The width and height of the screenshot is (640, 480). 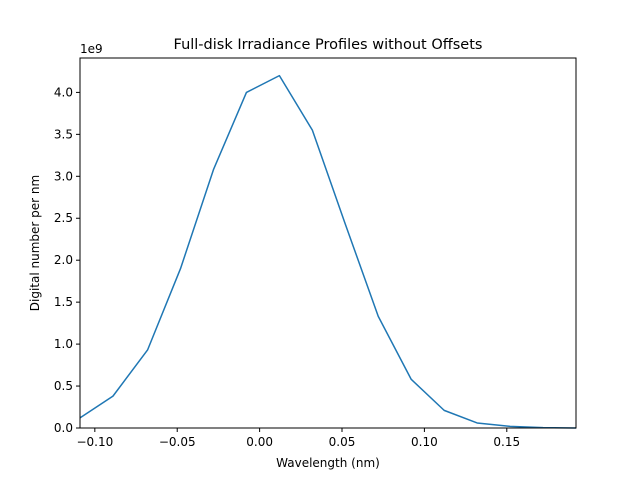 I want to click on y-tick-label: 2.5, so click(x=63, y=218).